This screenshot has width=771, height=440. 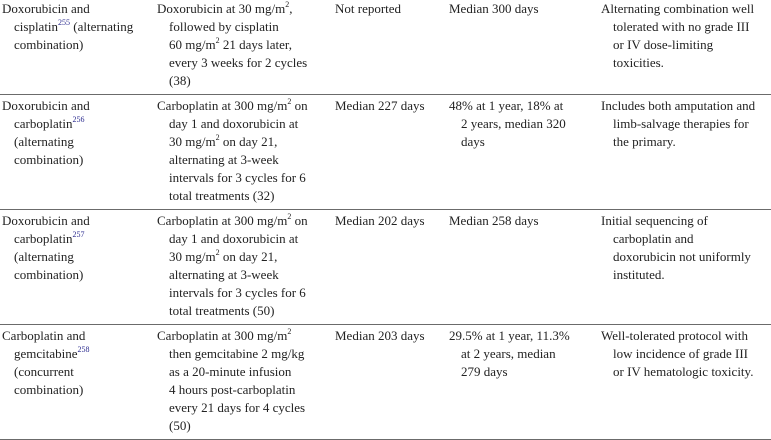 I want to click on cell-text: gemcitabine, so click(x=46, y=353).